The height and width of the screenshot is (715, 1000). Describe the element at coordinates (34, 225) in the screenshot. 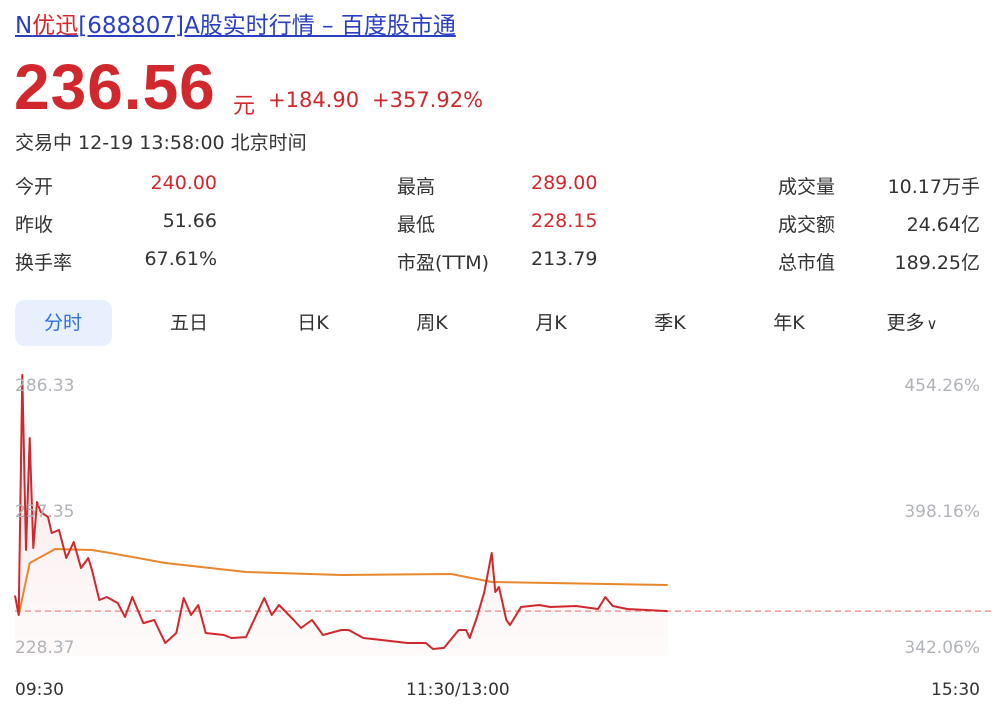

I see `stat-label: 昨收` at that location.